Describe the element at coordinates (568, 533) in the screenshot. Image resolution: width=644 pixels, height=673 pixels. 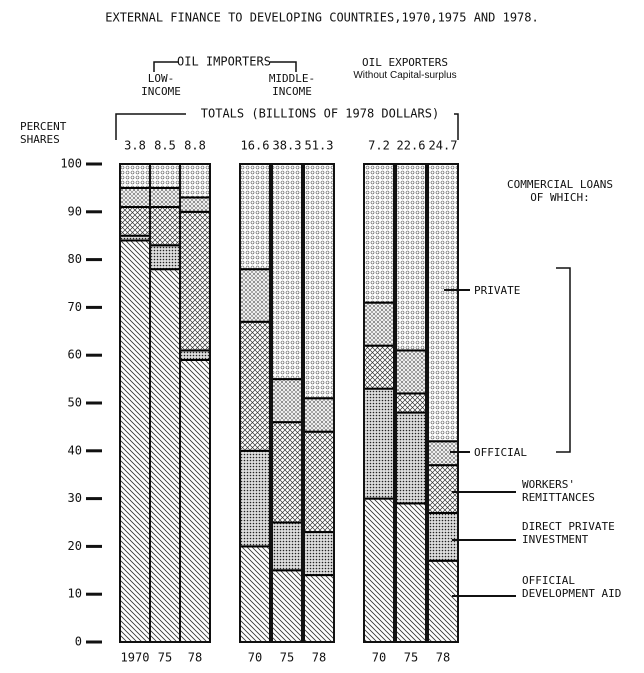
I see `legend-label: DIRECT PRIVATE INVESTMENT` at that location.